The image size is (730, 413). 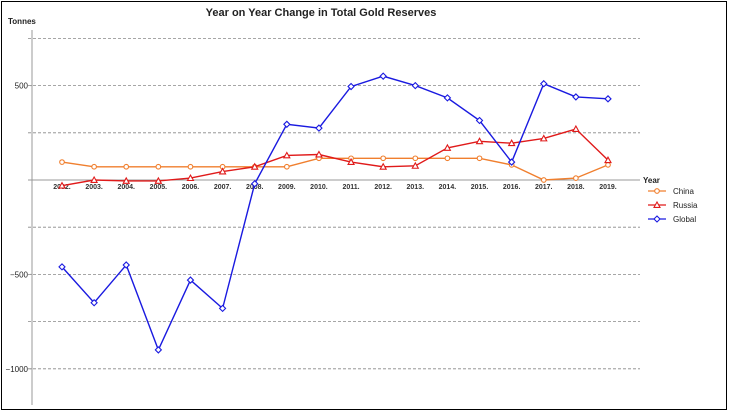 I want to click on x-tick-label: 2007., so click(x=223, y=187).